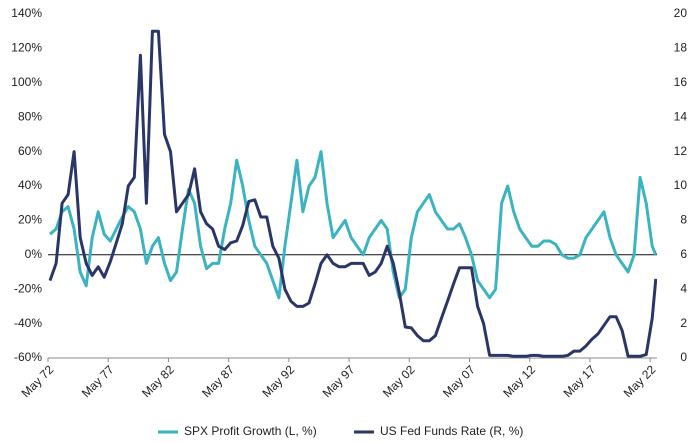 The image size is (697, 443). Describe the element at coordinates (26, 13) in the screenshot. I see `y-tick-label: 140%` at that location.